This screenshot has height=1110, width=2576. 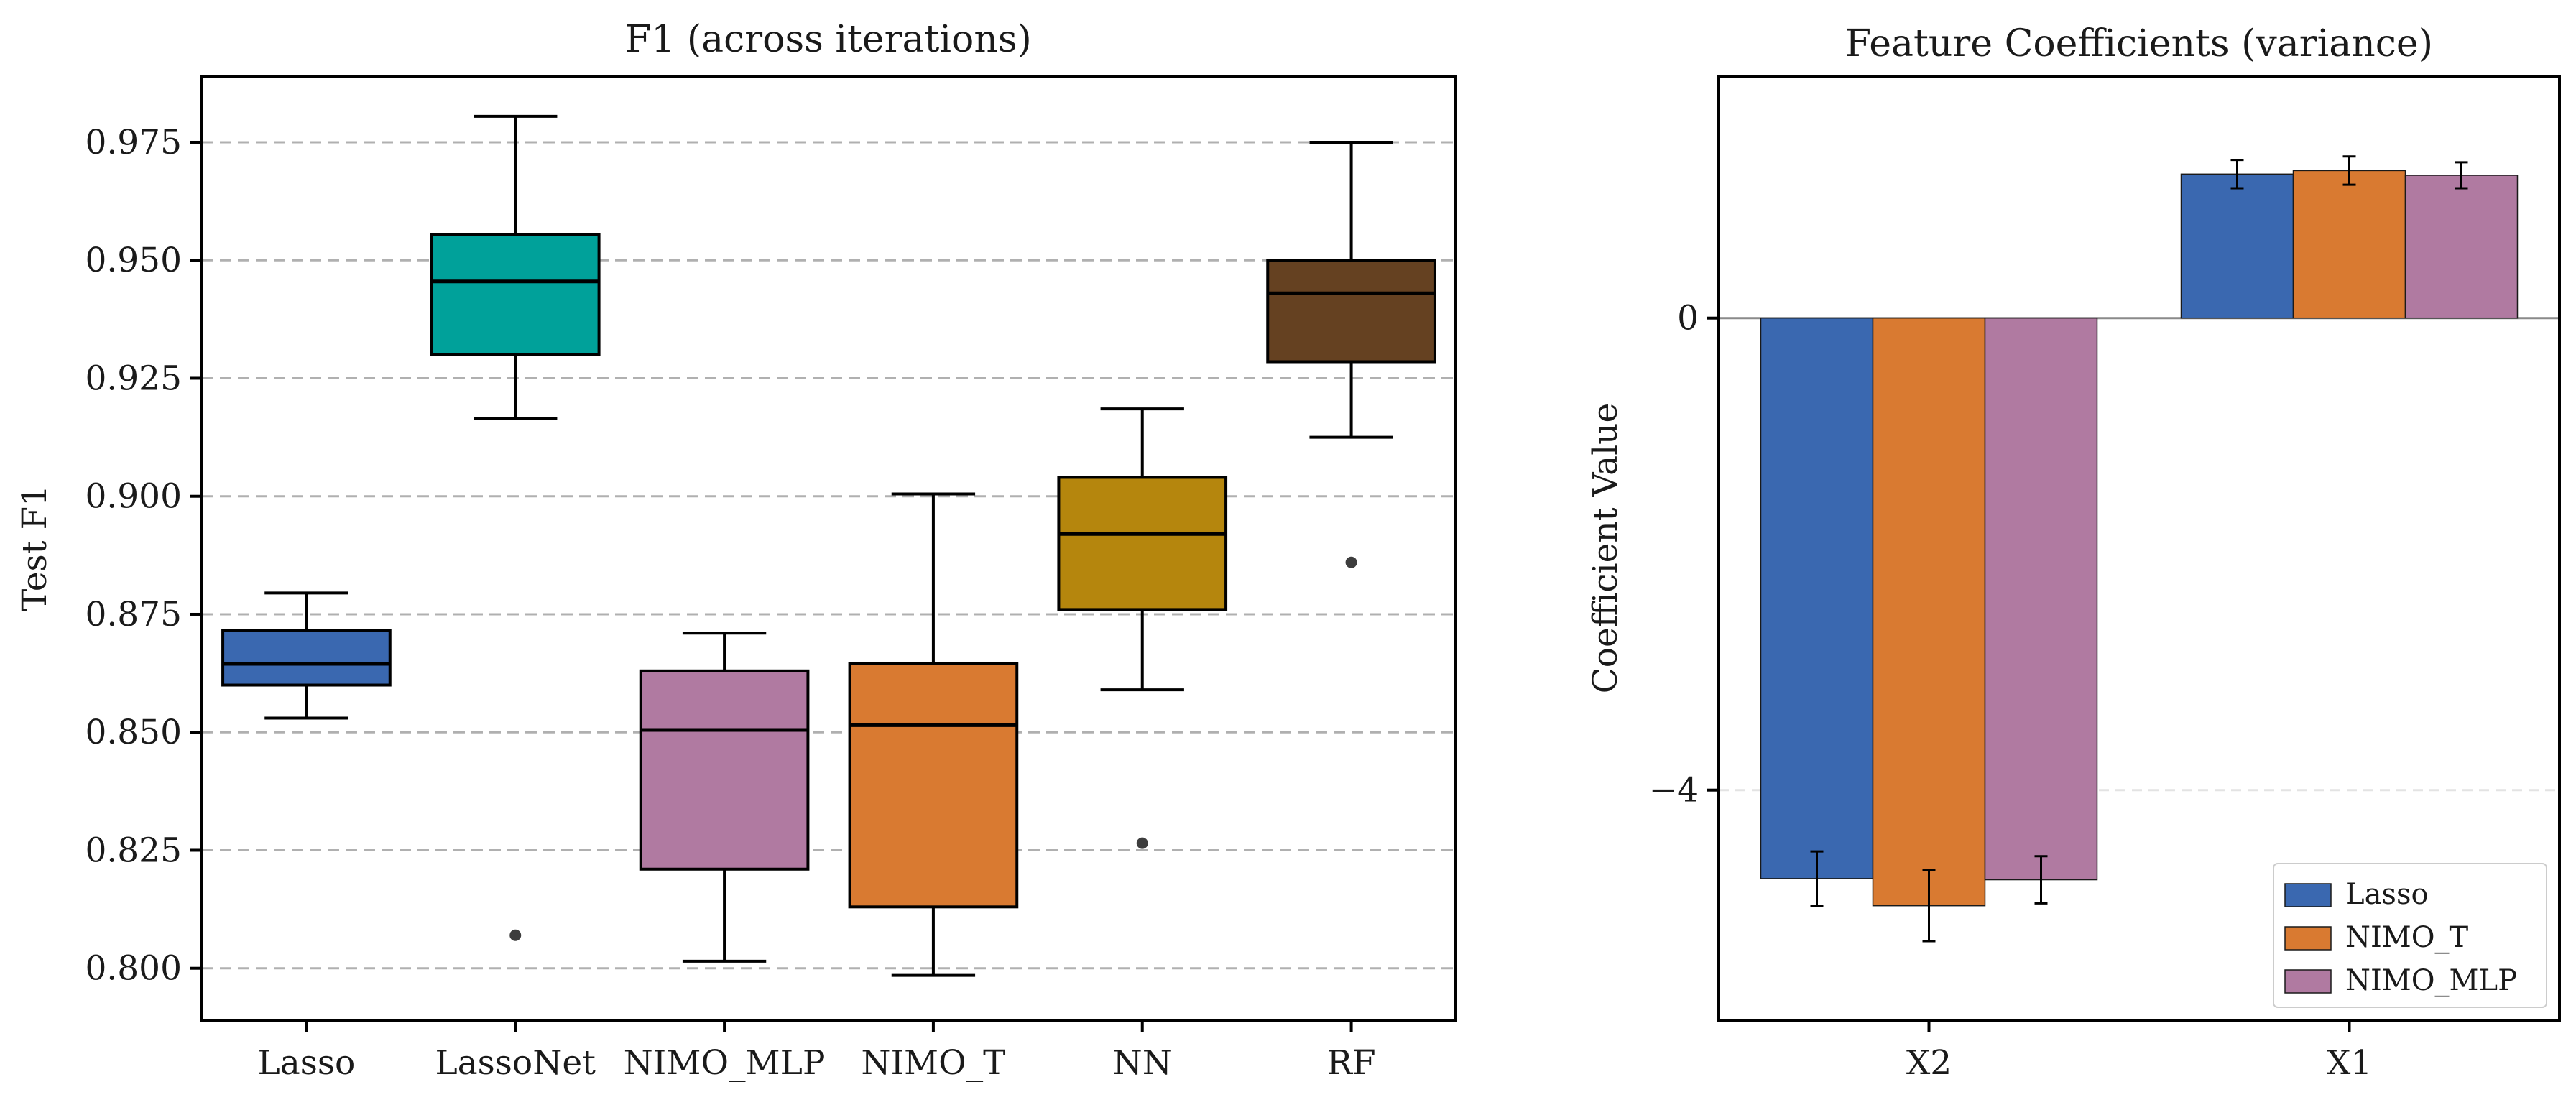 What do you see at coordinates (133, 142) in the screenshot?
I see `left-y-tick-label: 0.975` at bounding box center [133, 142].